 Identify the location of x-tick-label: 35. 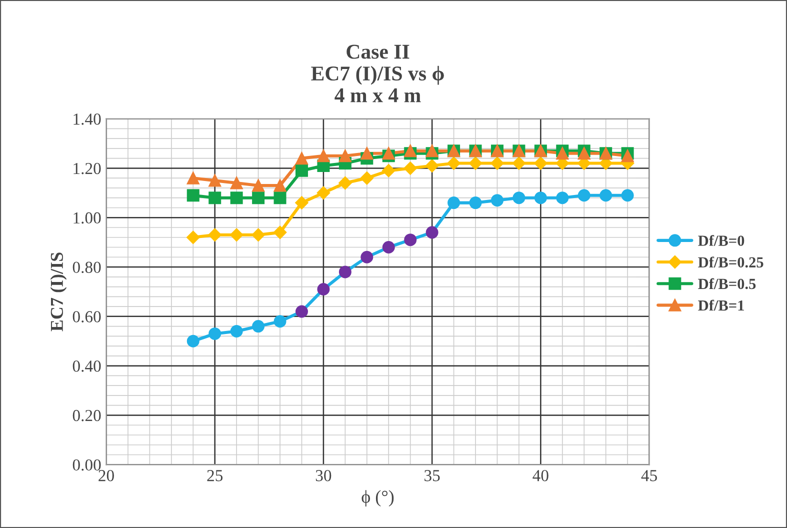
(432, 476).